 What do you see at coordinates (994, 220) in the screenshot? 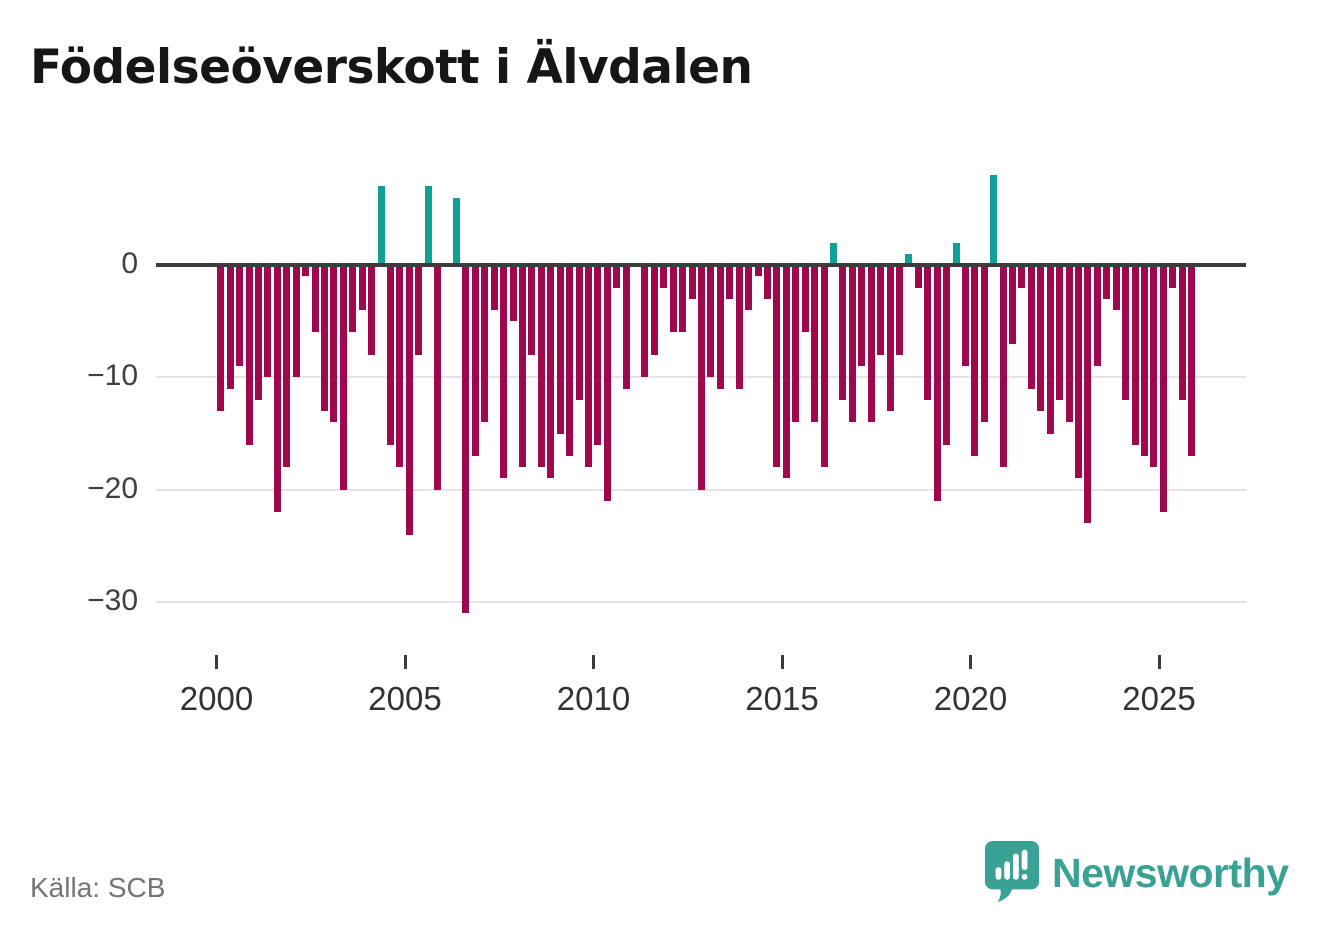
I see `bar-2020-q3` at bounding box center [994, 220].